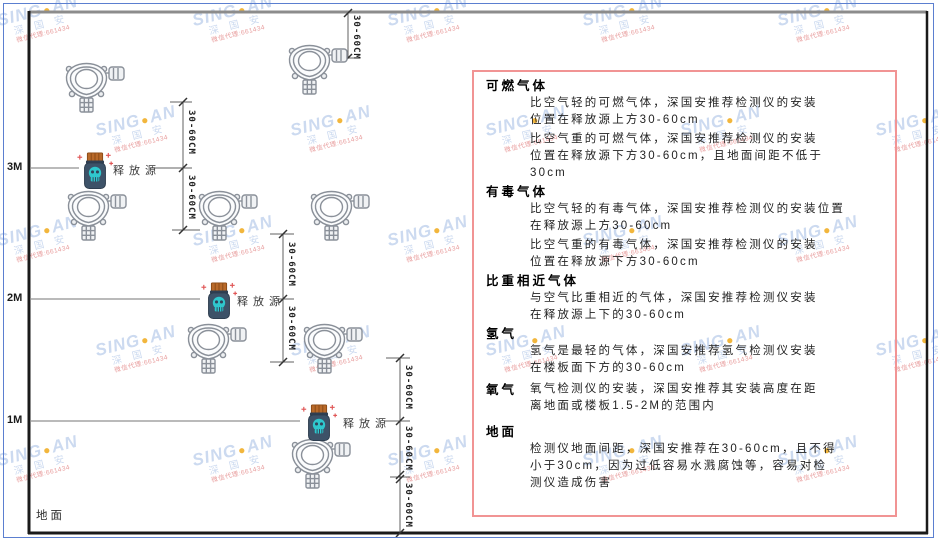  Describe the element at coordinates (15, 167) in the screenshot. I see `level-label-3m: 3M` at that location.